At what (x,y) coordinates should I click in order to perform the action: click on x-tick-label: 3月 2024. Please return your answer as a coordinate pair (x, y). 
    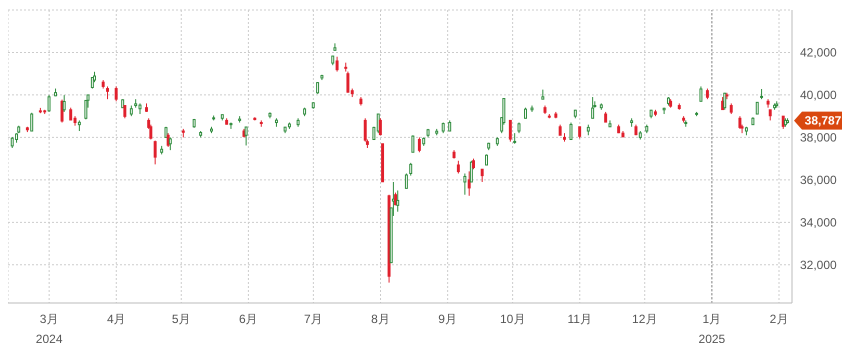
    Looking at the image, I should click on (49, 328).